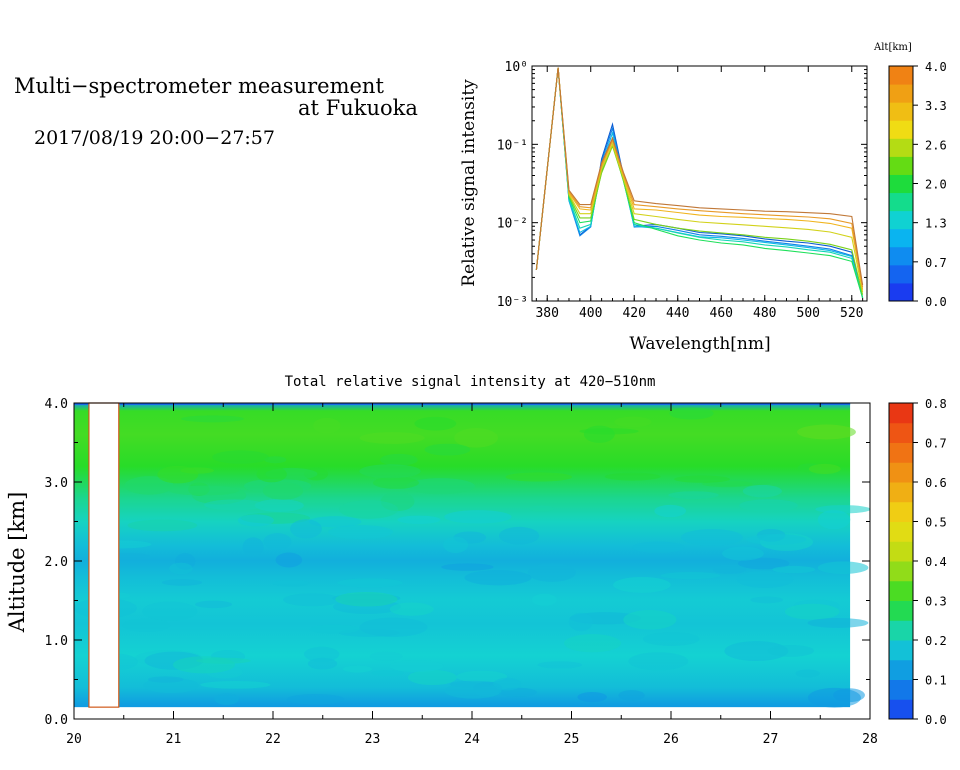  What do you see at coordinates (936, 602) in the screenshot?
I see `intensity-colorbar-tick-label: 0.3` at bounding box center [936, 602].